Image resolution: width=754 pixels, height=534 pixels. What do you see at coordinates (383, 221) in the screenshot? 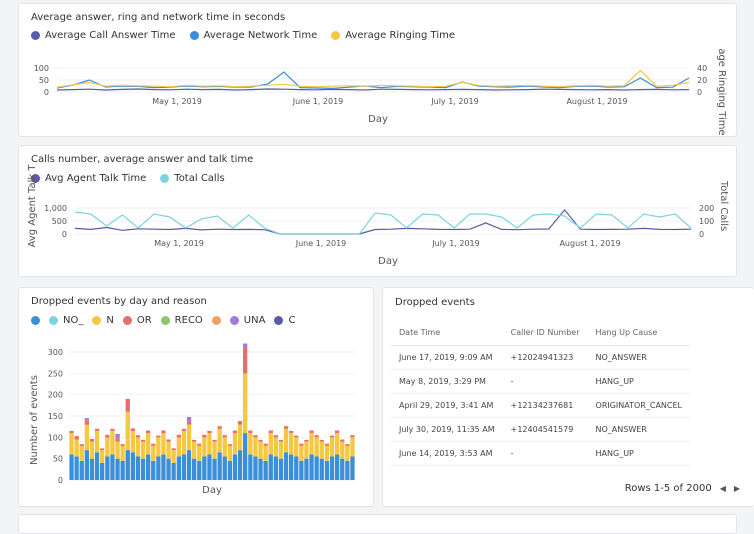
I see `series-line` at bounding box center [383, 221].